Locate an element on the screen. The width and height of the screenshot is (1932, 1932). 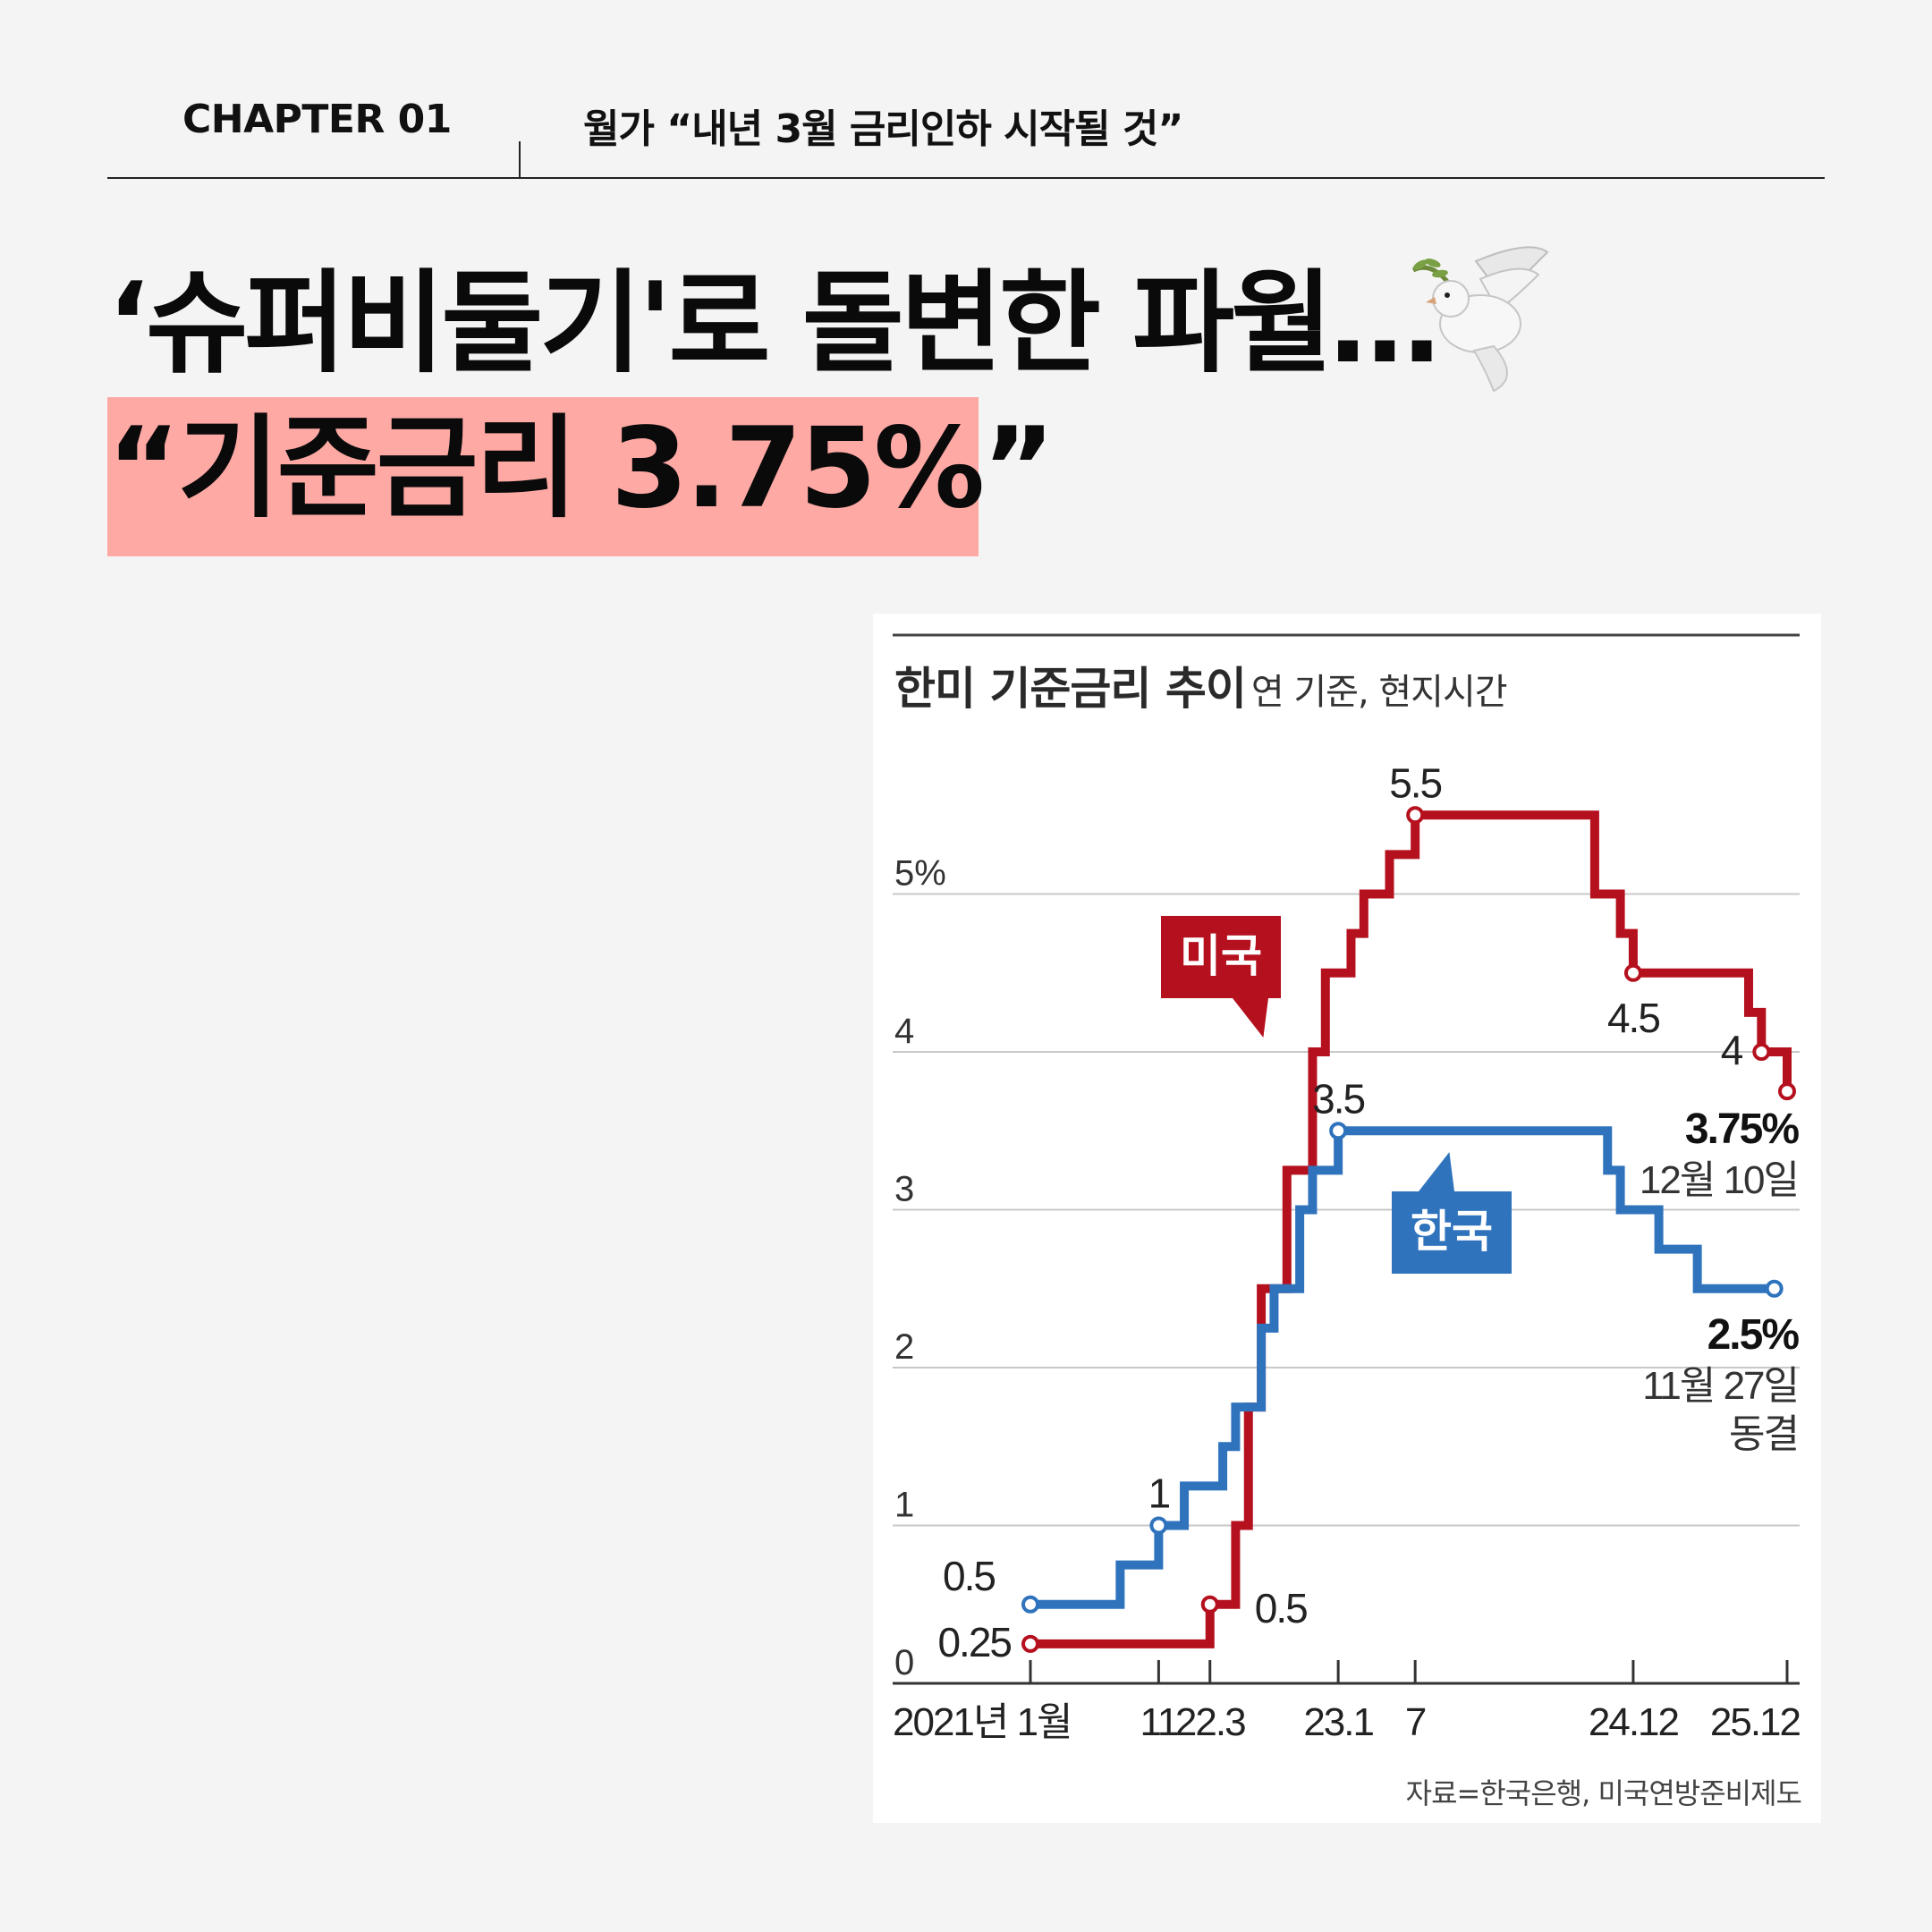
chapter-subtitle: 월가 “내년 3월 금리인하 시작될 것” is located at coordinates (883, 129).